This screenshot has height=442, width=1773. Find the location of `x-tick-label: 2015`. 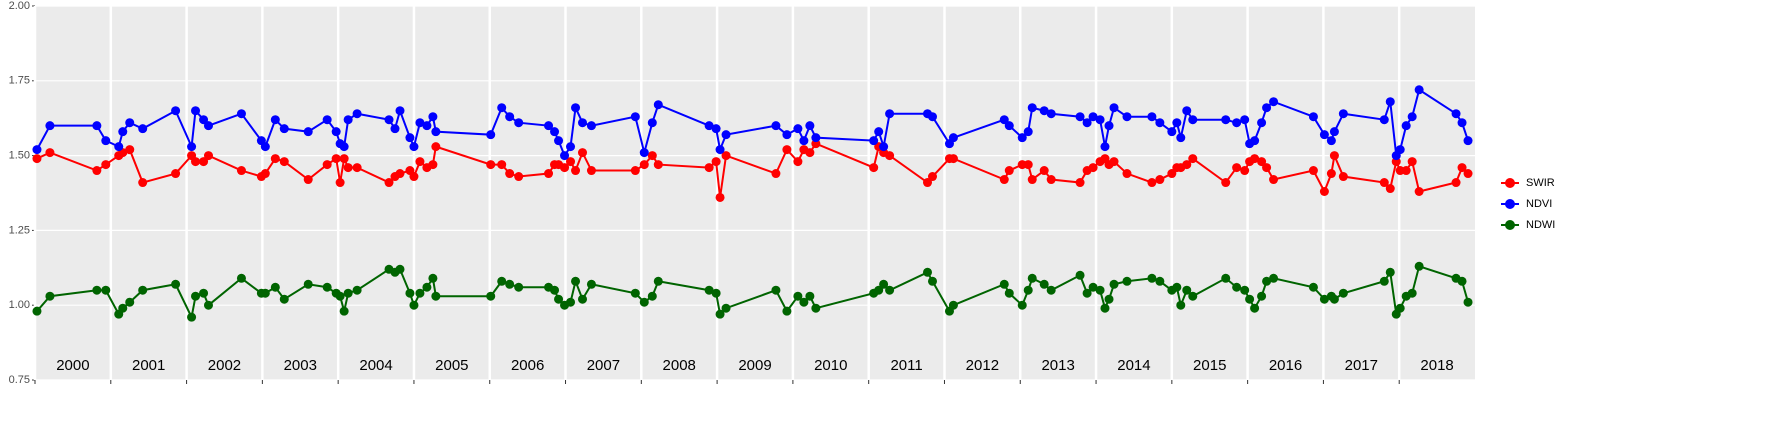

x-tick-label: 2015 is located at coordinates (1209, 365).